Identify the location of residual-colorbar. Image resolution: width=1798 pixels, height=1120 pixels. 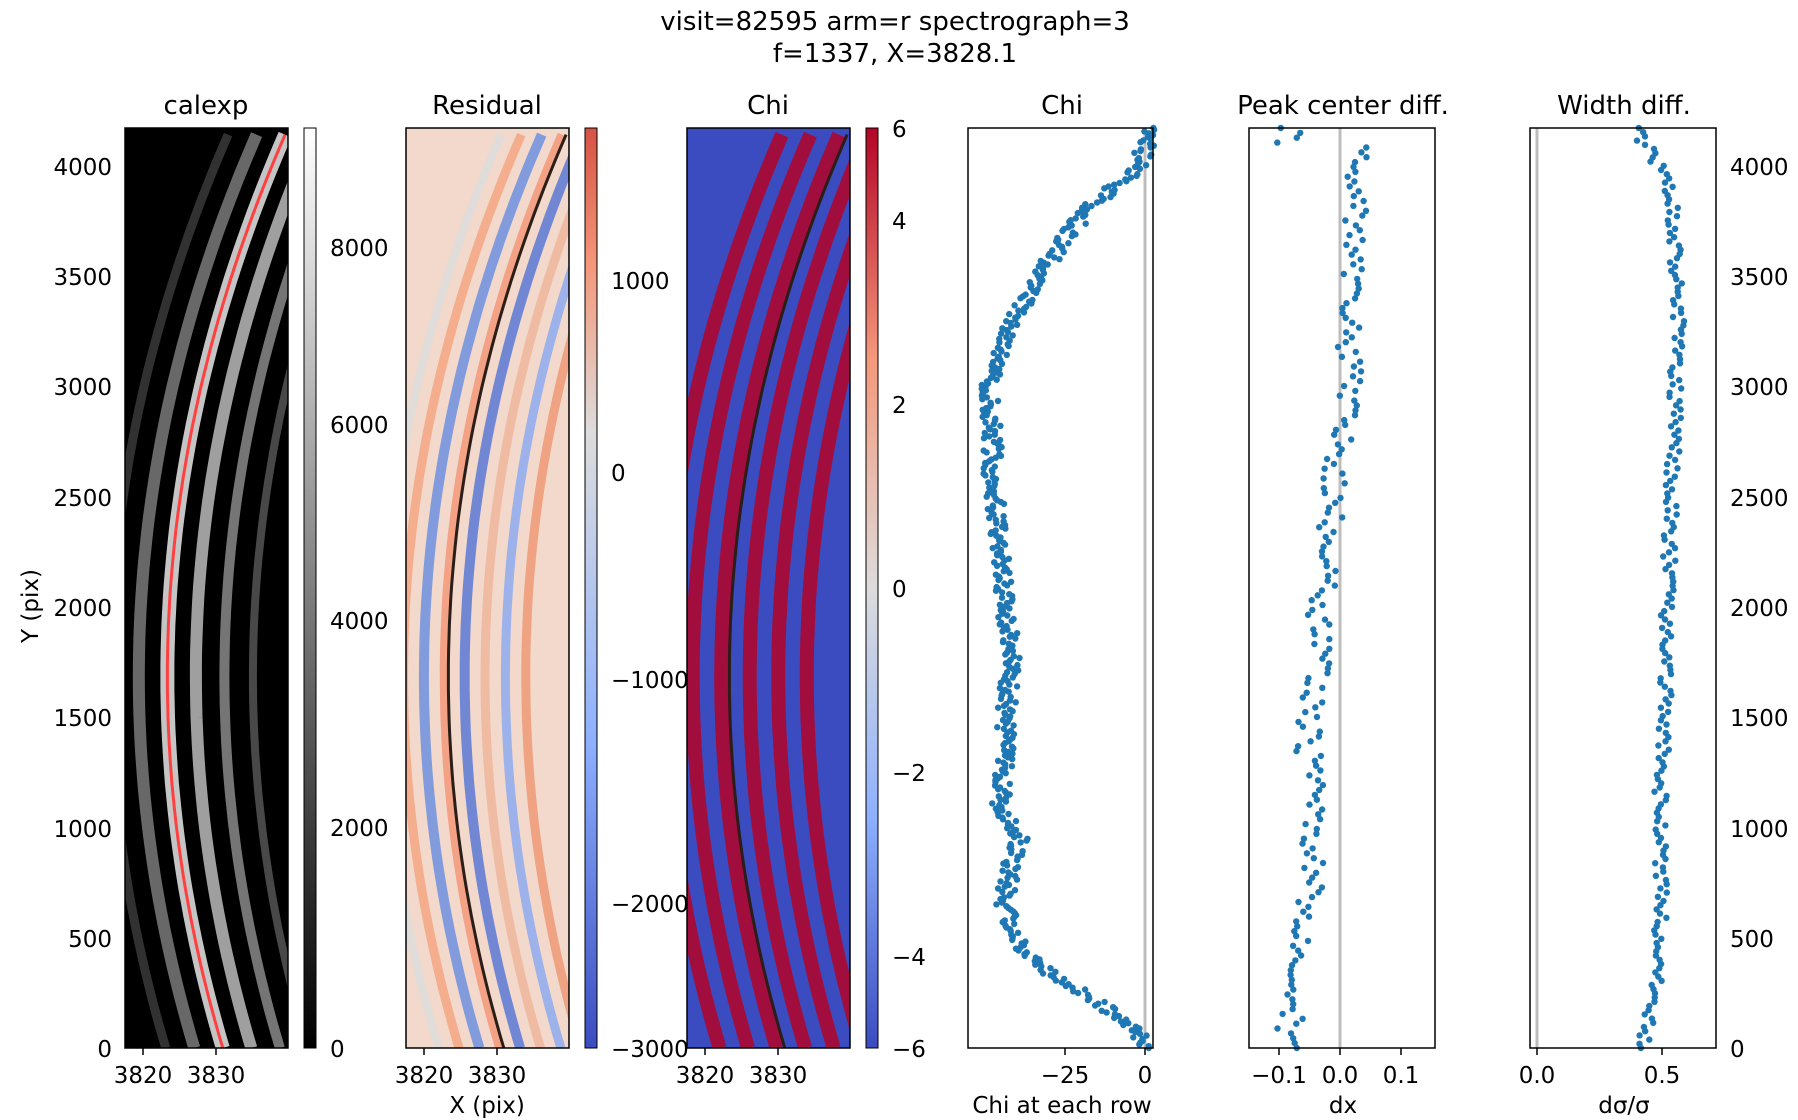
(591, 588).